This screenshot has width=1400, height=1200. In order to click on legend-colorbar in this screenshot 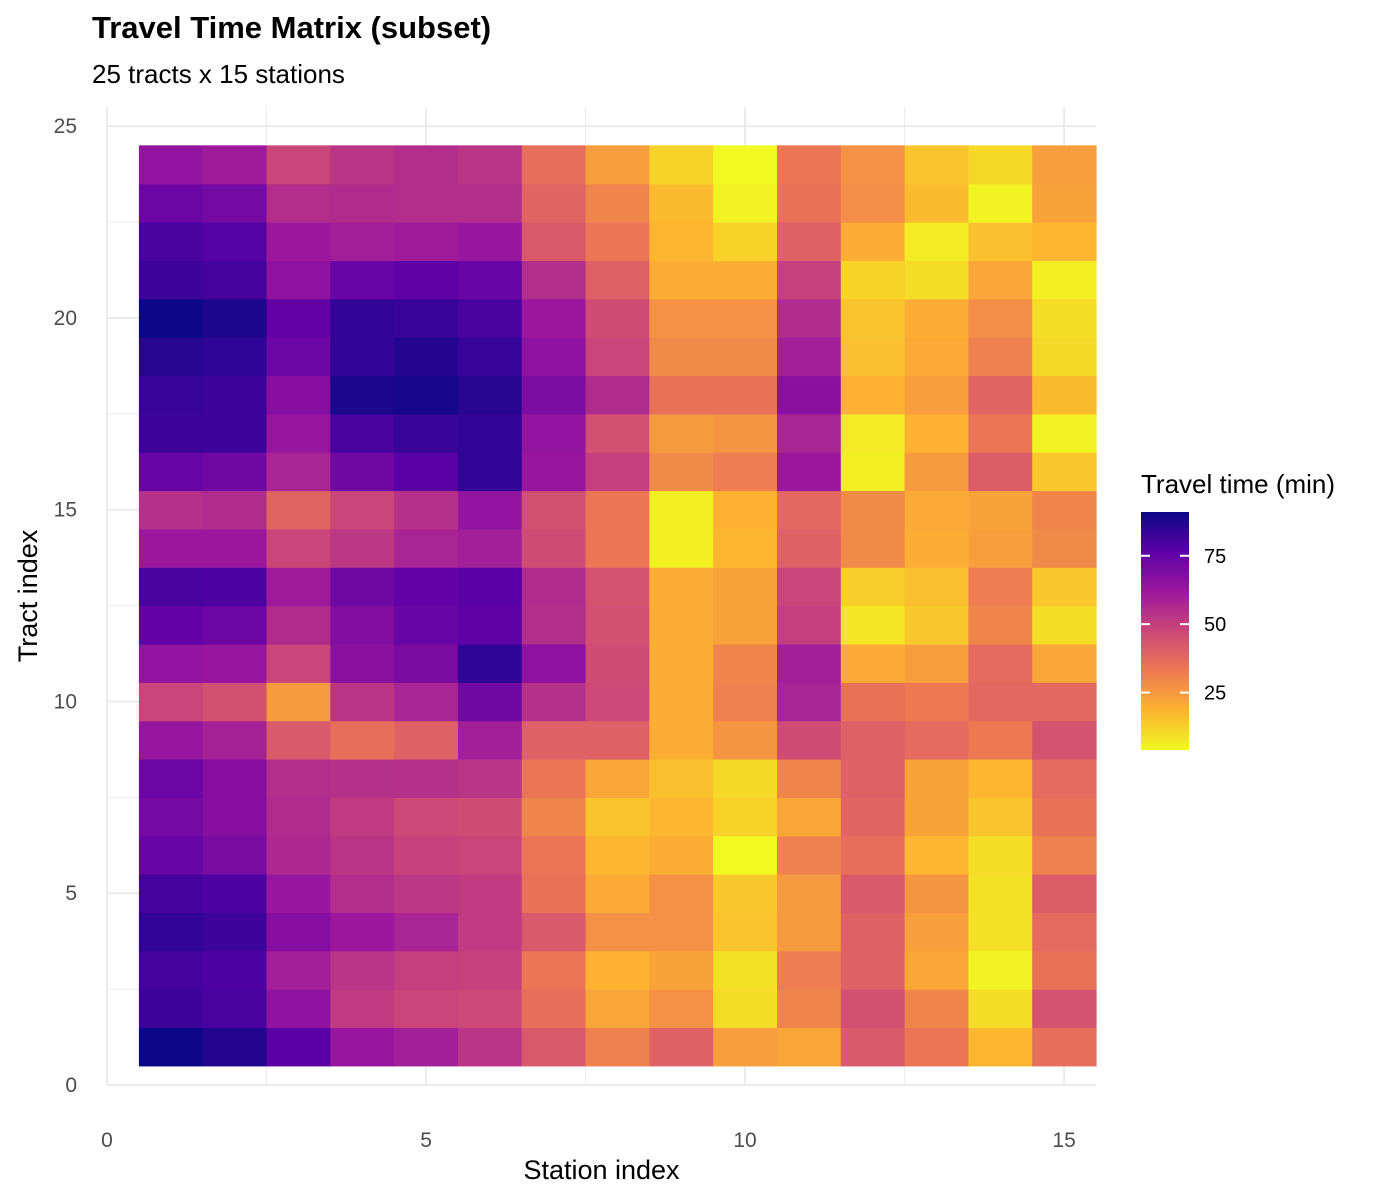, I will do `click(1165, 631)`.